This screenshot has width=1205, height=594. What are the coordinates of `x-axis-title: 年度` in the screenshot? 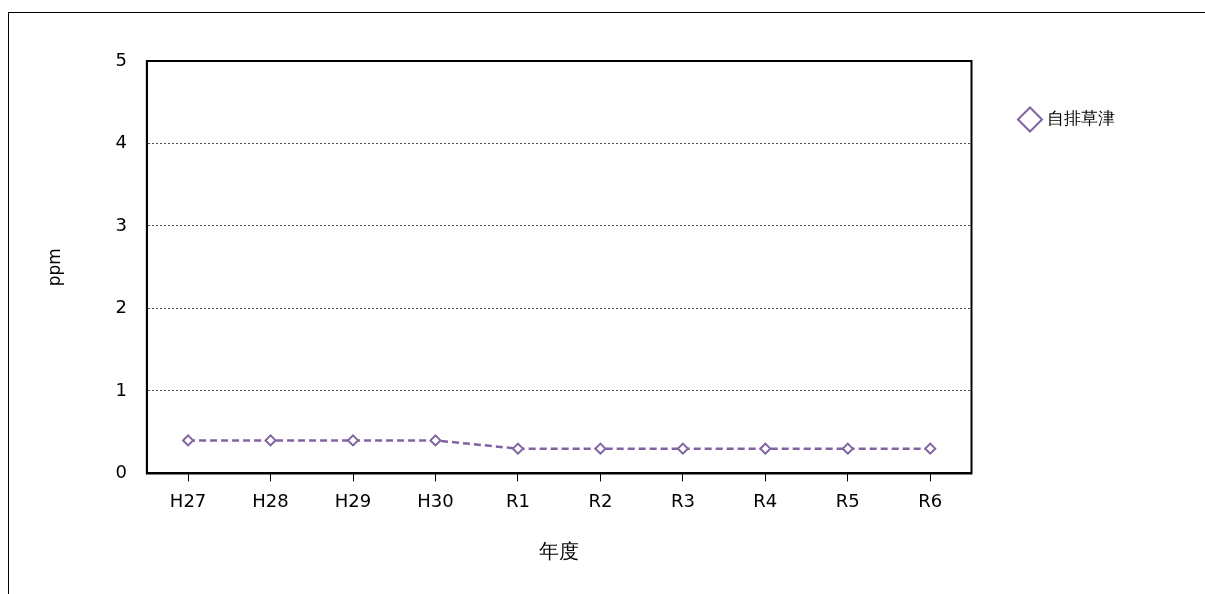 It's located at (559, 551).